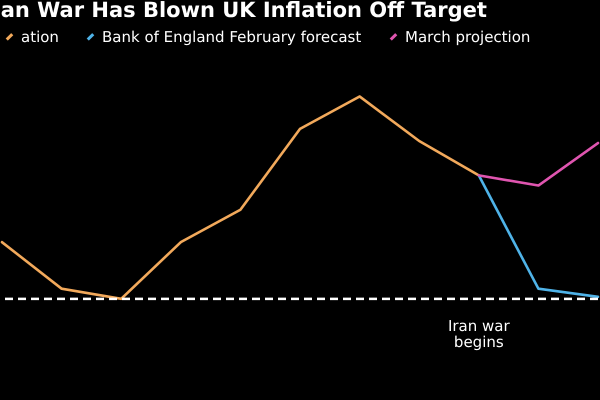 The image size is (600, 400). Describe the element at coordinates (467, 37) in the screenshot. I see `legend-label: March projection` at that location.